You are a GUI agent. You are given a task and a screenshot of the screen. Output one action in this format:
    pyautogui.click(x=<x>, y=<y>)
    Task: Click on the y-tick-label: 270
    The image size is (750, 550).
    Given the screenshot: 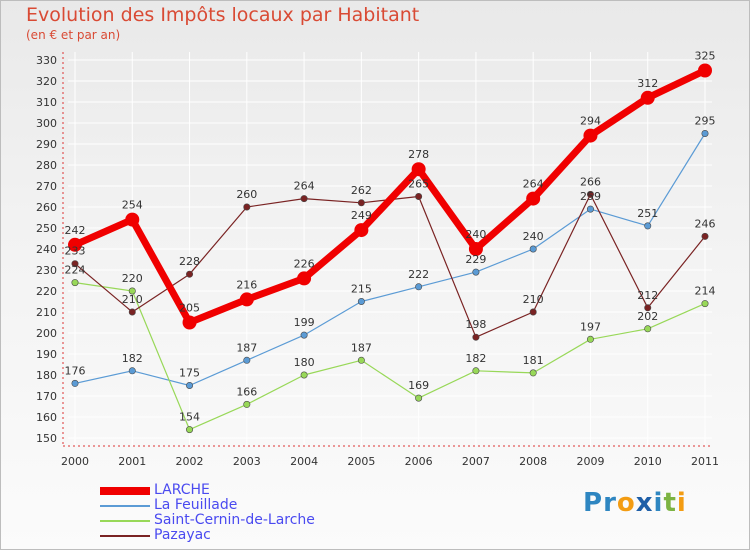 What is the action you would take?
    pyautogui.click(x=46, y=186)
    